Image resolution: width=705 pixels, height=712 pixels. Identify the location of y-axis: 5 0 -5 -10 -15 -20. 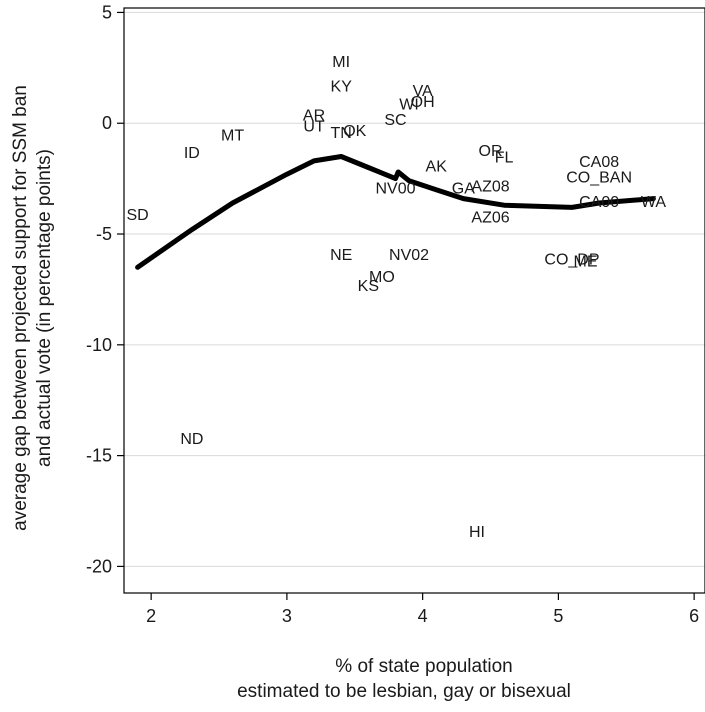
(105, 289).